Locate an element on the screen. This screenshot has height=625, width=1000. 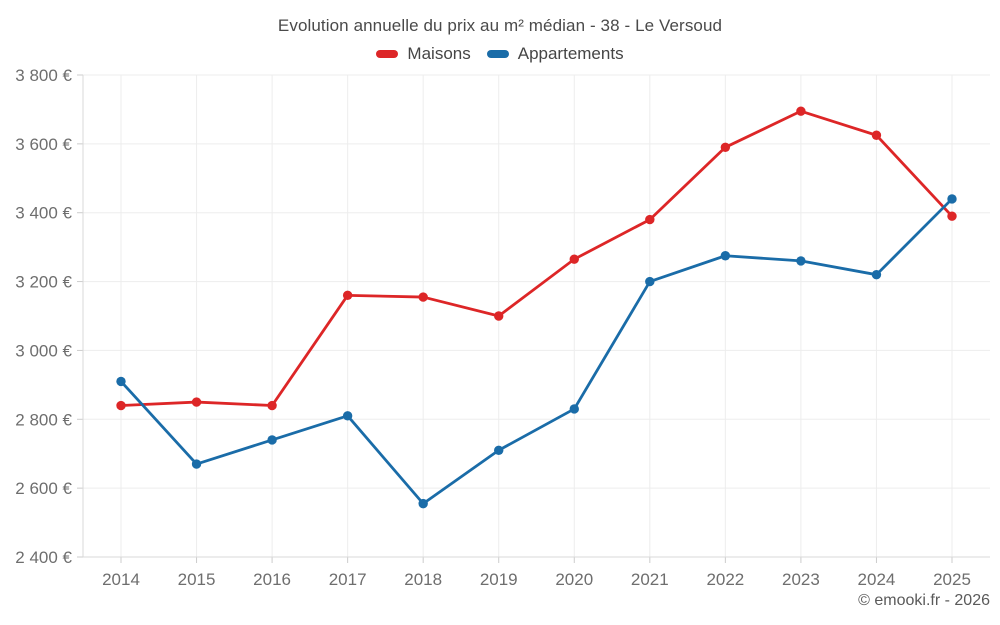
x-tick-label: 2023 is located at coordinates (801, 579).